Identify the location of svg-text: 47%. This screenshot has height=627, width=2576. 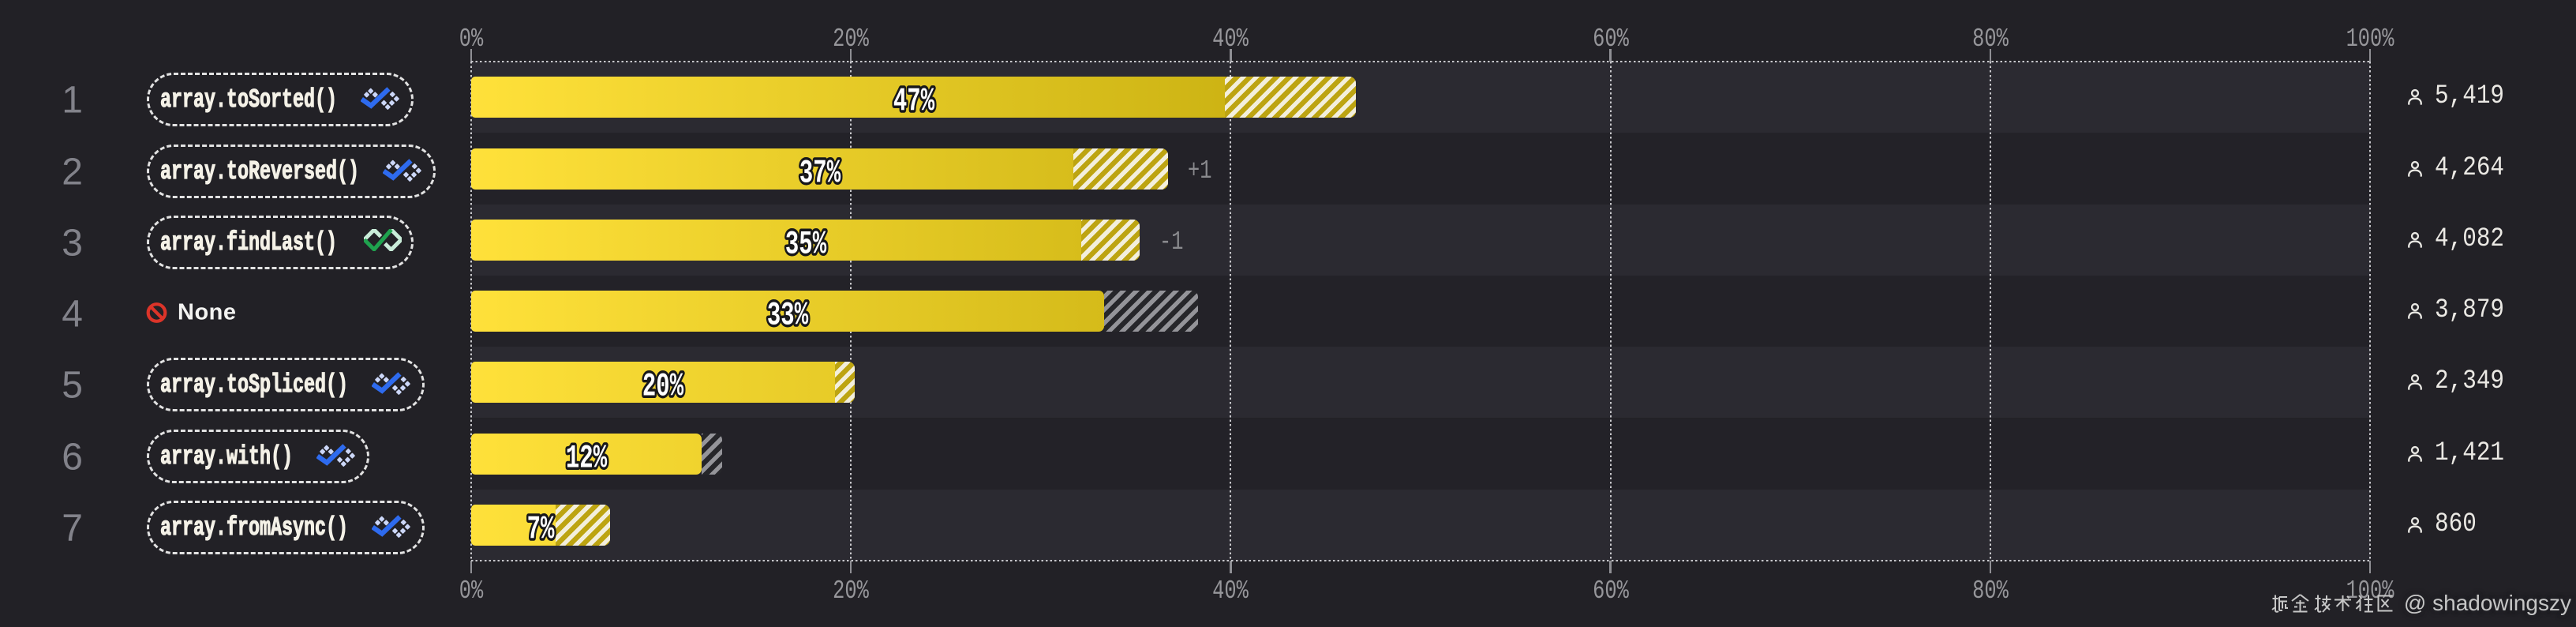
(913, 102).